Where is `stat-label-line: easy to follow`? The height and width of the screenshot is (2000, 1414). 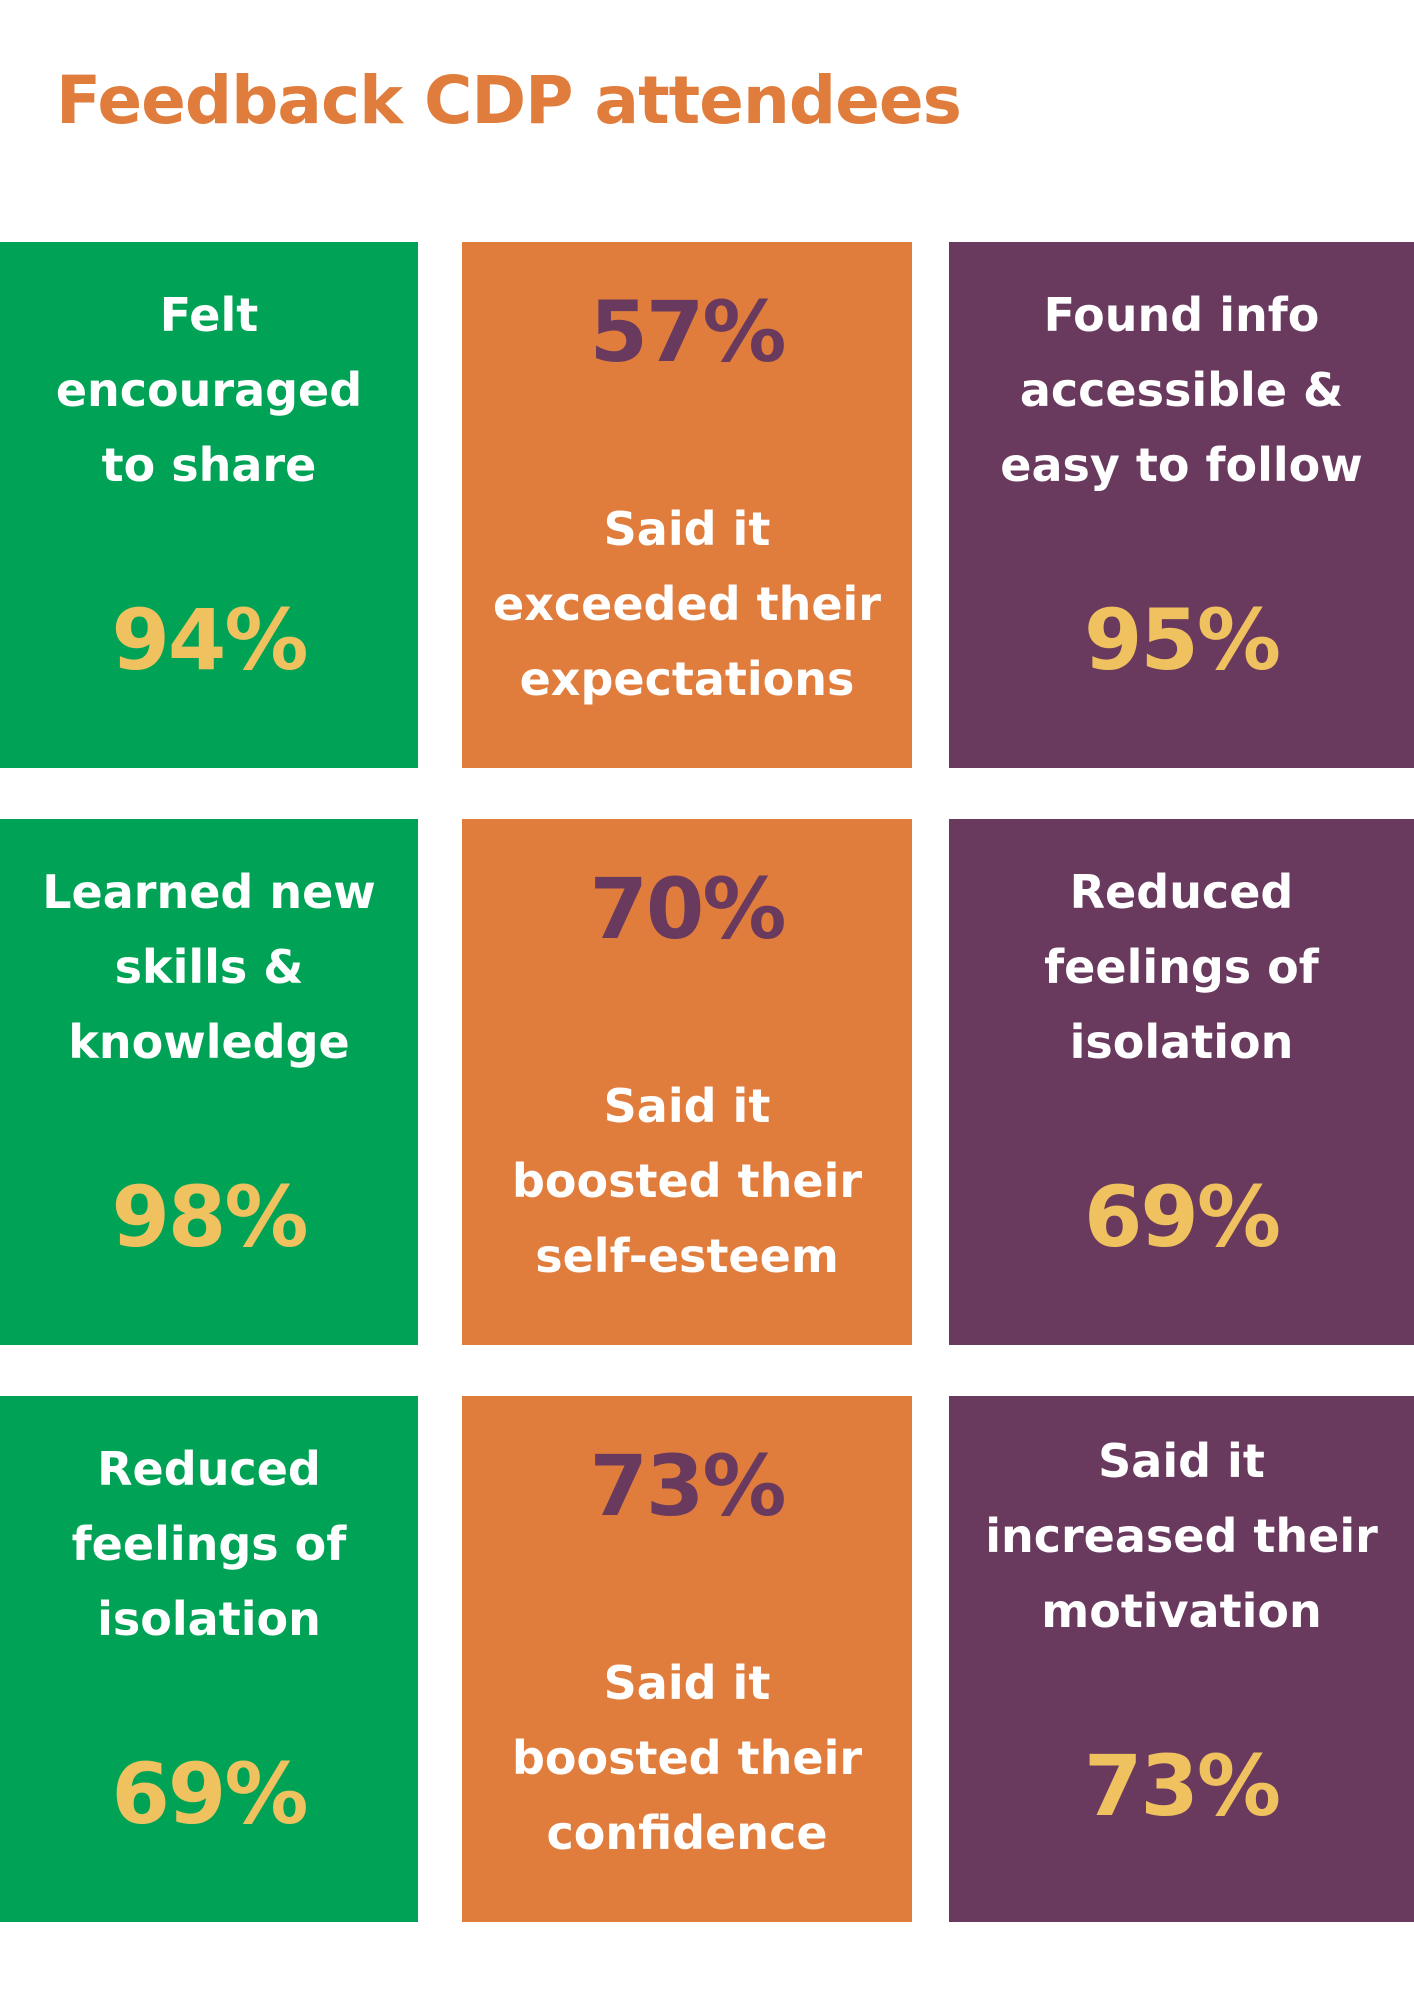 stat-label-line: easy to follow is located at coordinates (1181, 465).